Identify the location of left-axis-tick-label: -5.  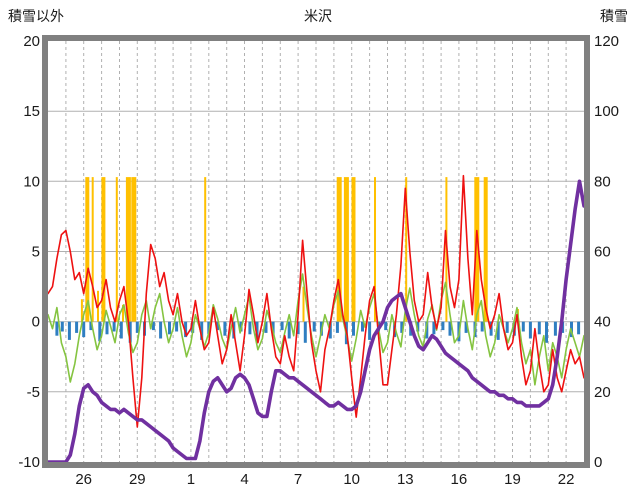
(33, 392).